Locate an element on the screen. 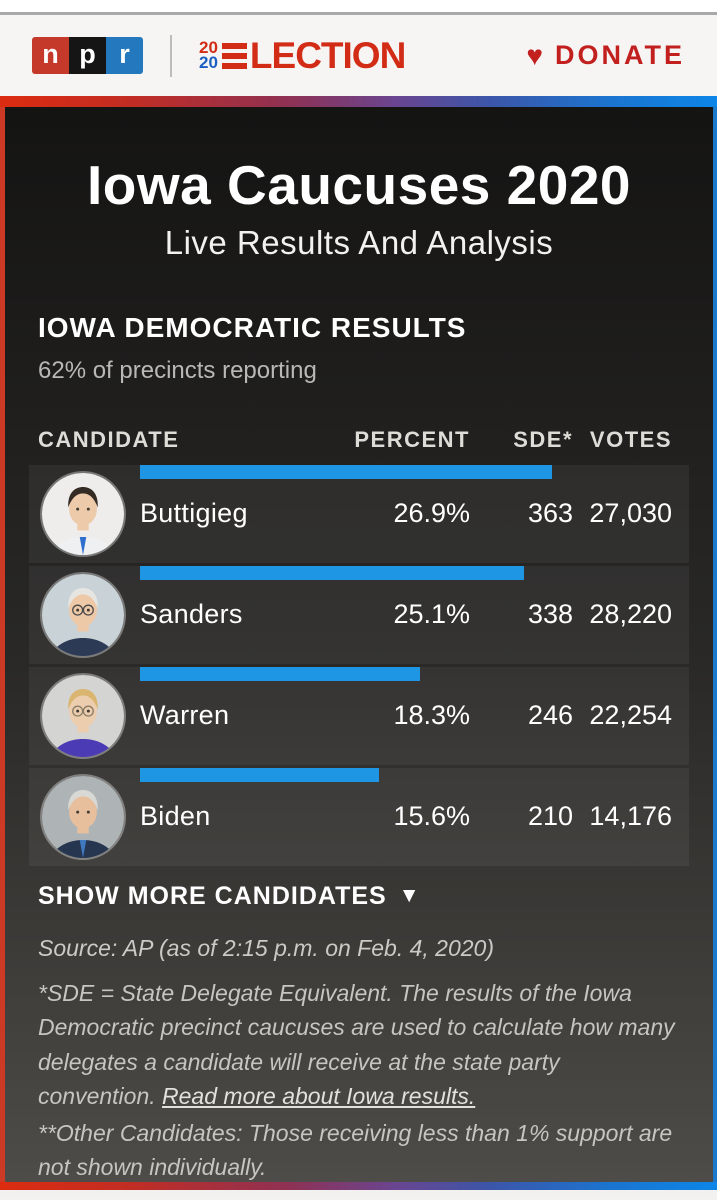  bottom-gradient-bar is located at coordinates (358, 1186).